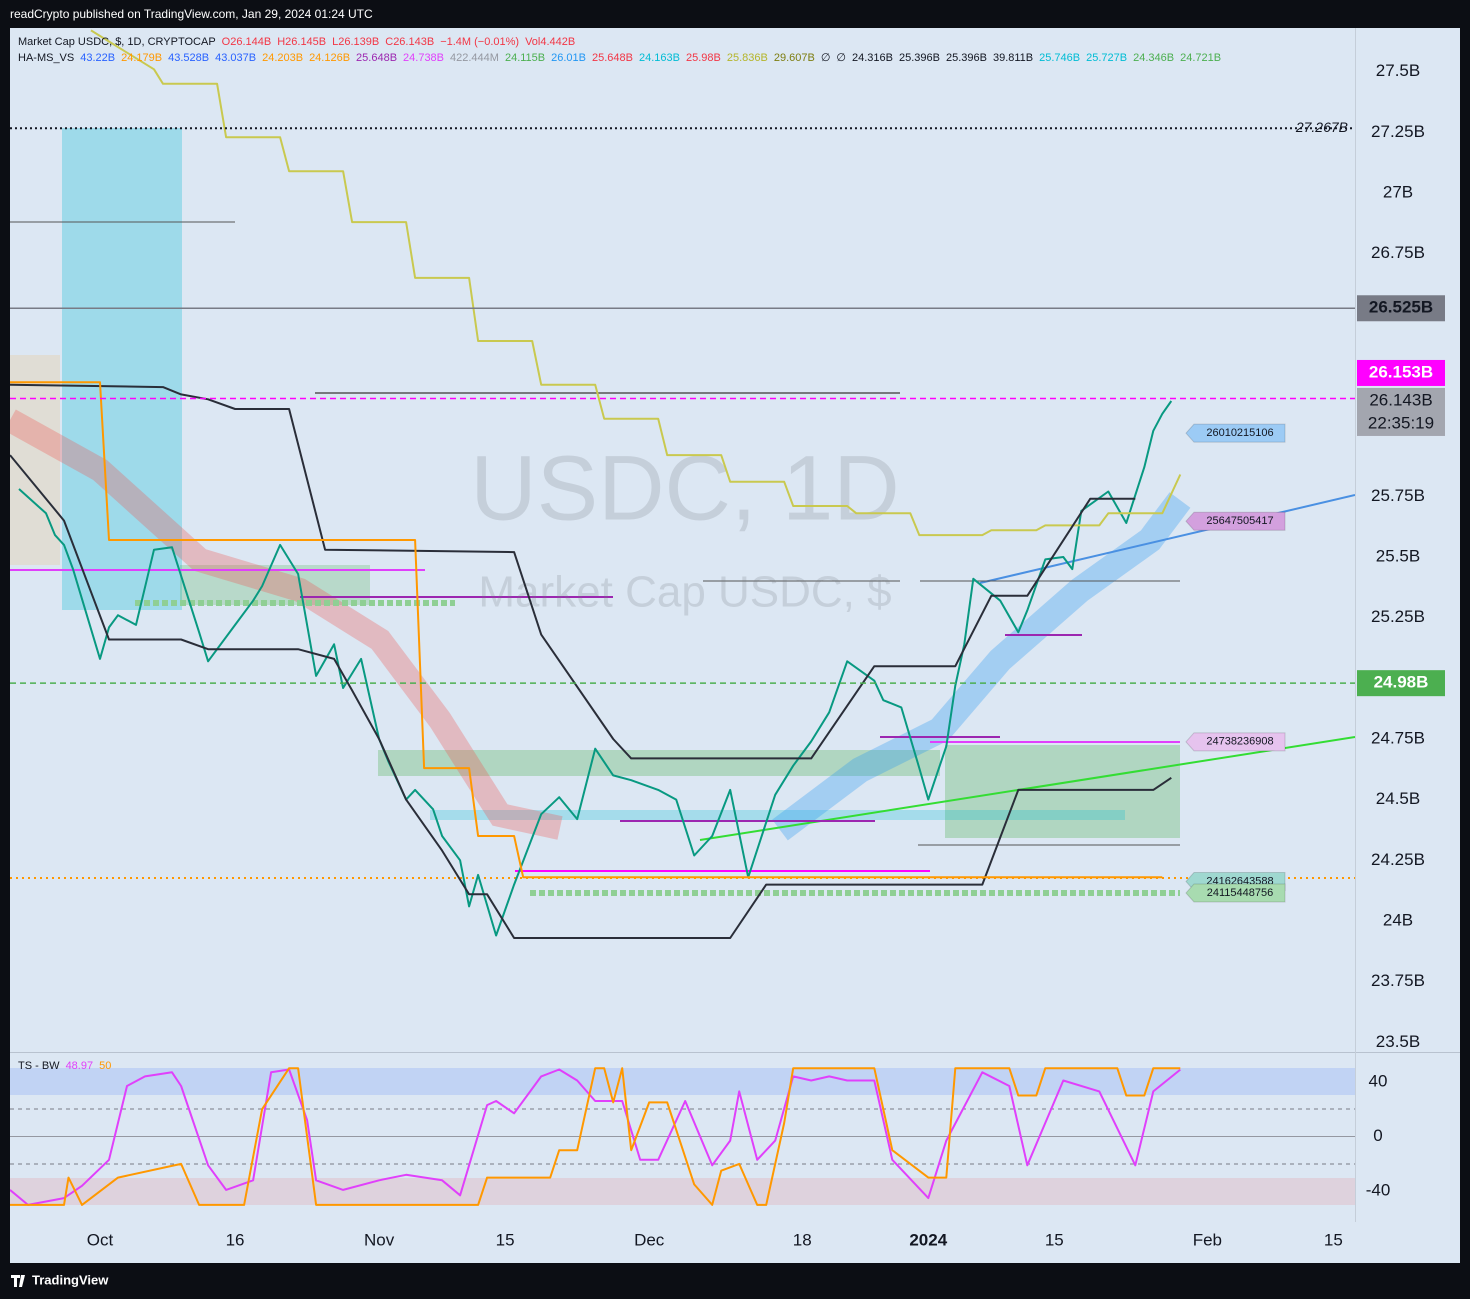  Describe the element at coordinates (97, 58) in the screenshot. I see `legend-item: 43.22B` at that location.